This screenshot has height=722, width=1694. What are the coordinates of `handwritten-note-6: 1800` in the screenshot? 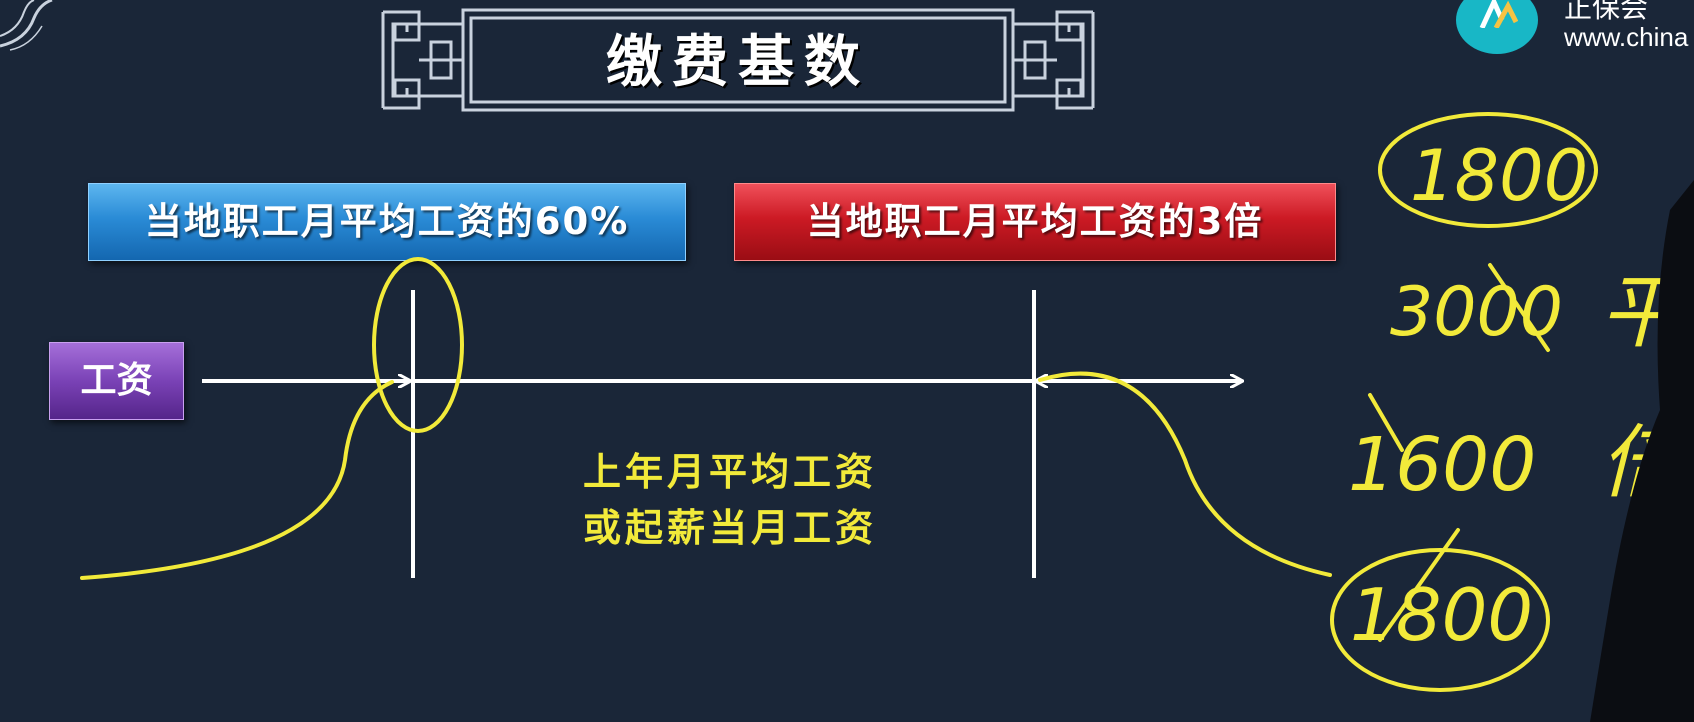 It's located at (1441, 615).